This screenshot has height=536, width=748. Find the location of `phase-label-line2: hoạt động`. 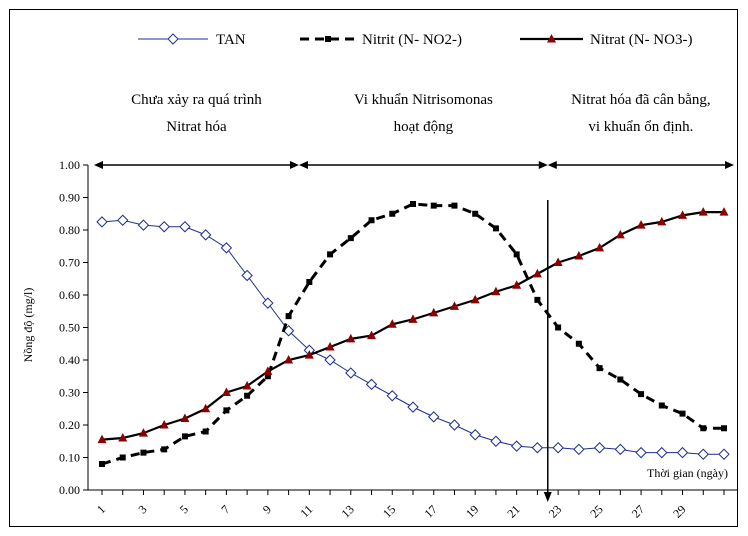

phase-label-line2: hoạt động is located at coordinates (424, 127).